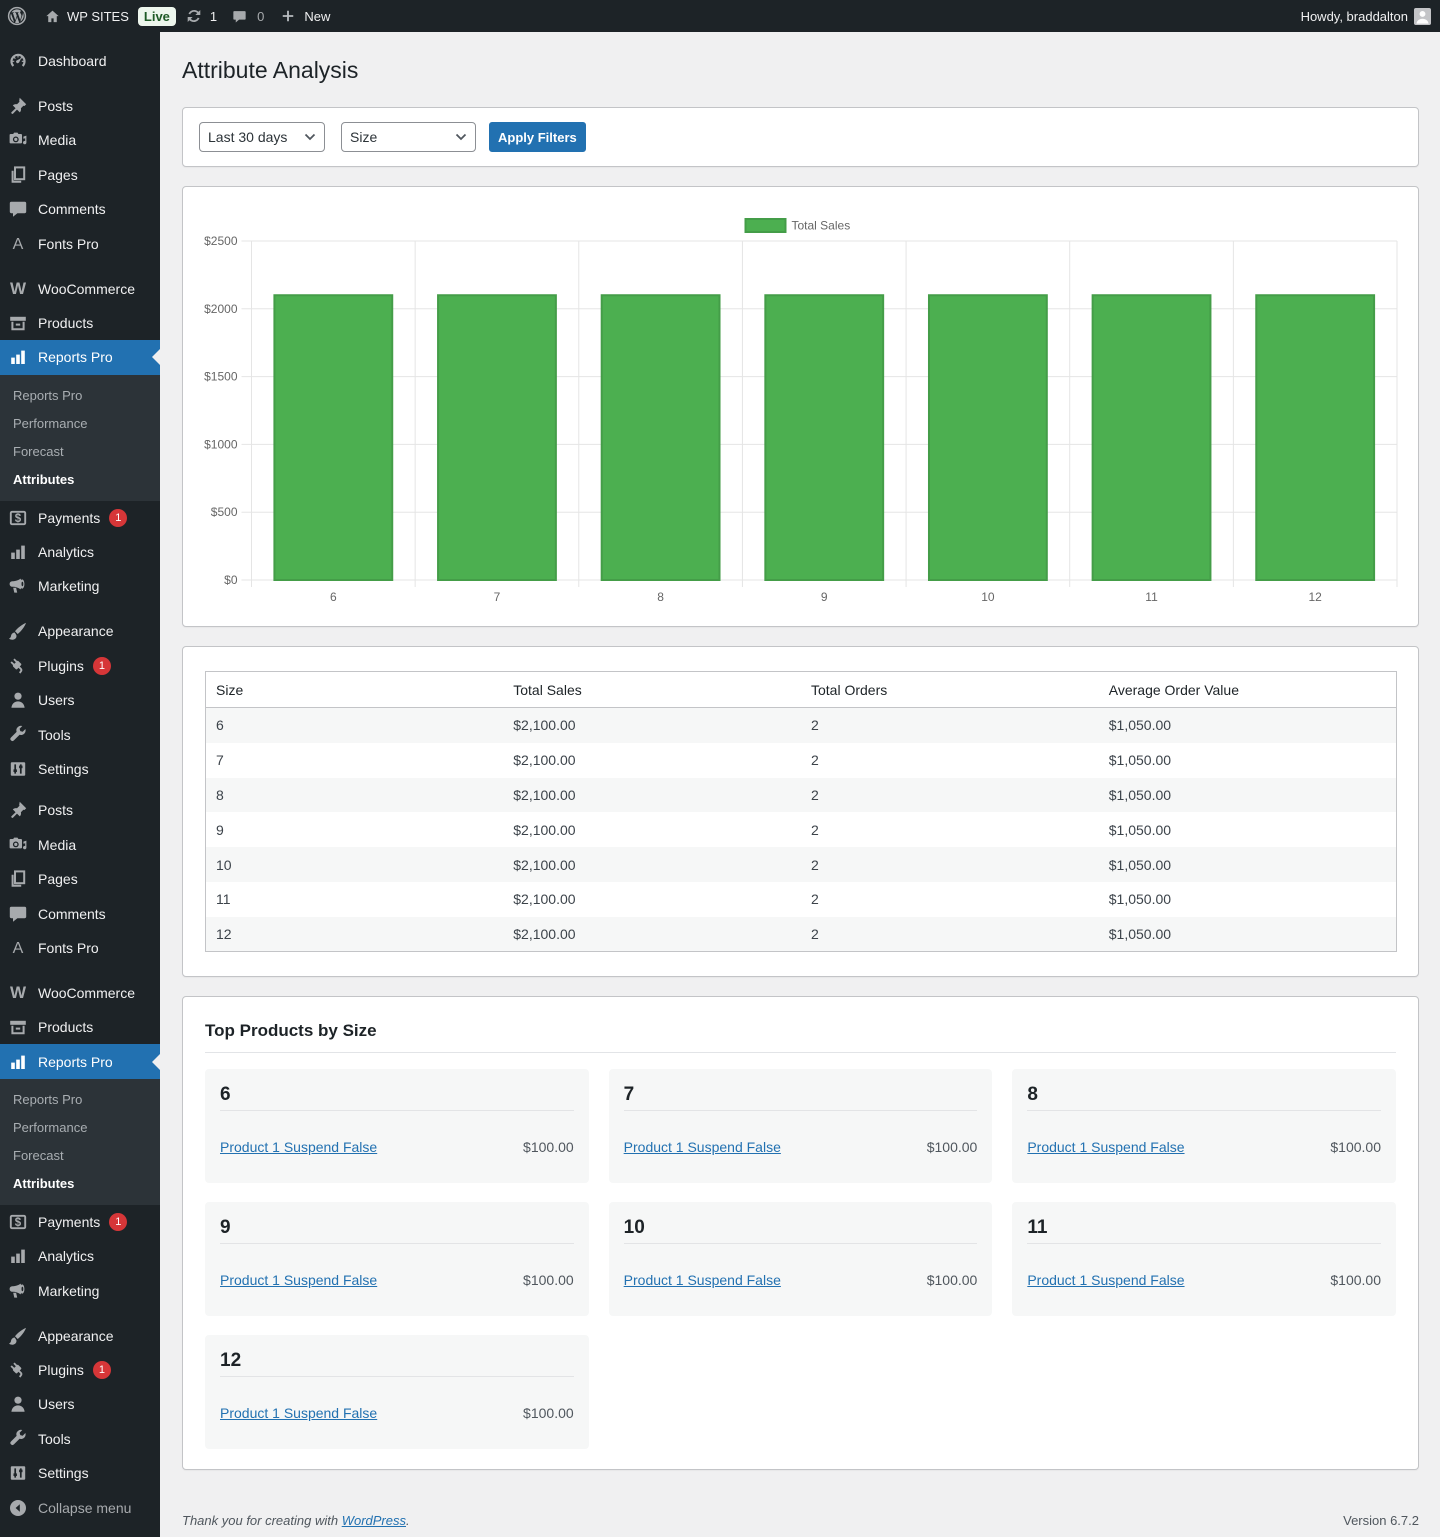  What do you see at coordinates (80, 437) in the screenshot?
I see `submenu-reports-pro: Reports Pro Performance Forecast Attributes` at bounding box center [80, 437].